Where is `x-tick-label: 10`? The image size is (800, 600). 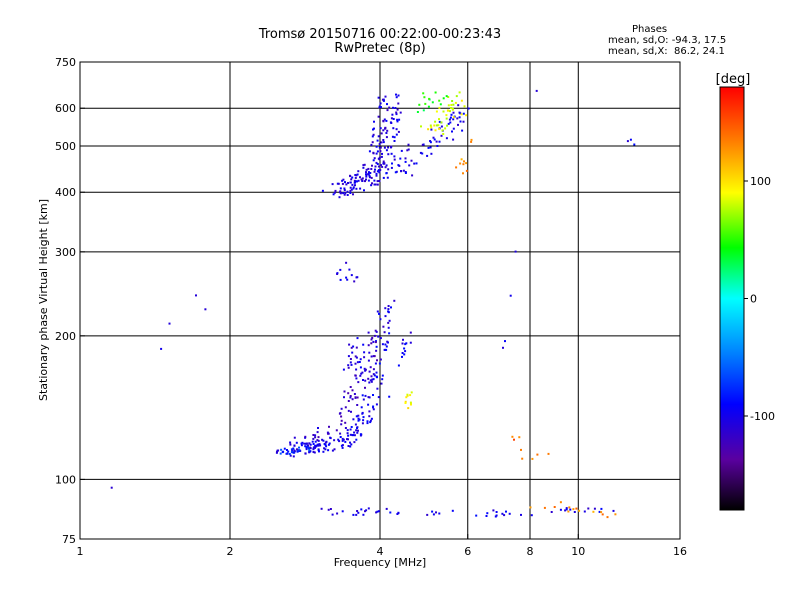 x-tick-label: 10 is located at coordinates (578, 551).